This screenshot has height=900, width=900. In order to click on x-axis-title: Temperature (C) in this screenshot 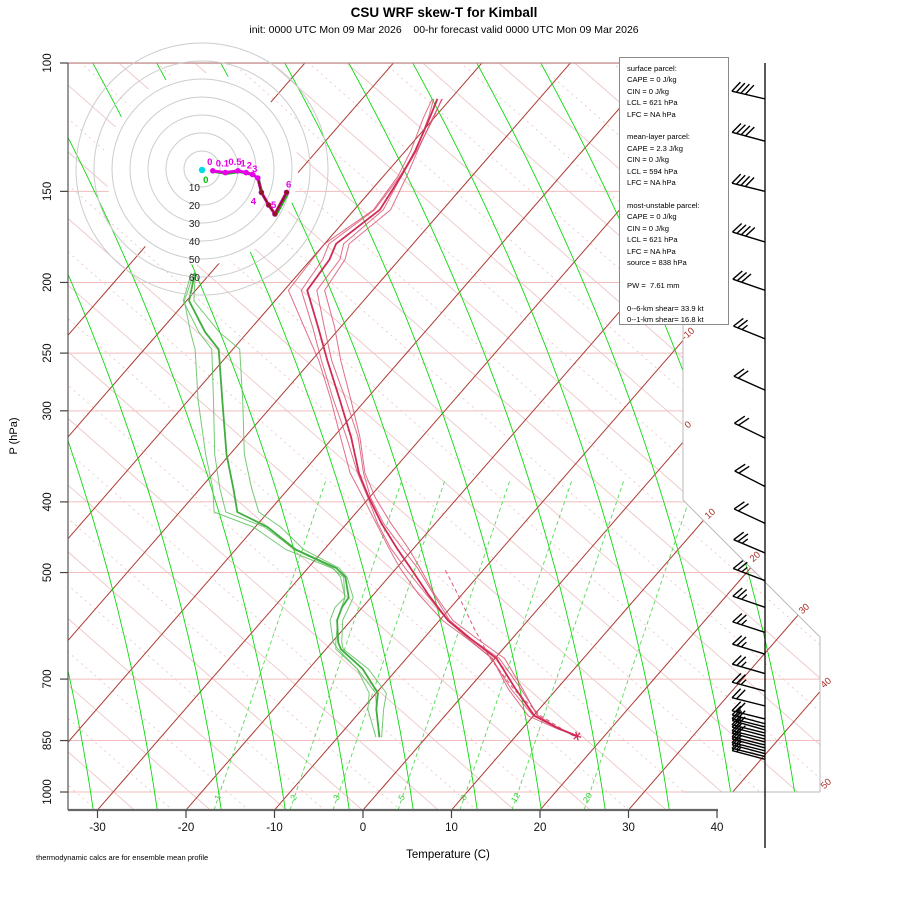, I will do `click(448, 855)`.